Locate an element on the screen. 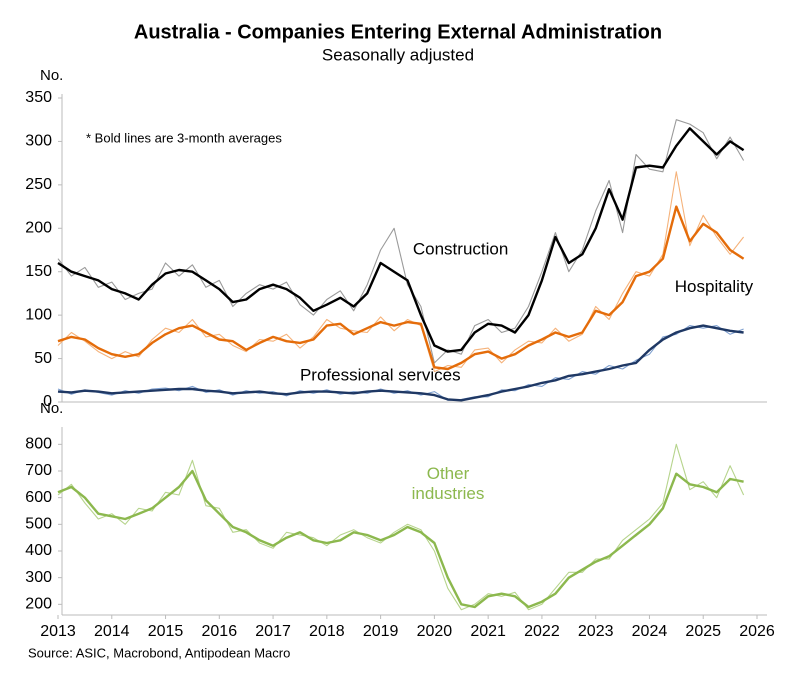 This screenshot has width=797, height=675. series-label: Hospitality is located at coordinates (714, 286).